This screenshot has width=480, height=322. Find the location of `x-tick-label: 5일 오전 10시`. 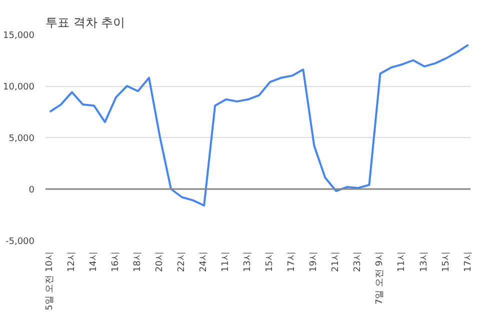

x-tick-label: 5일 오전 10시 is located at coordinates (49, 280).